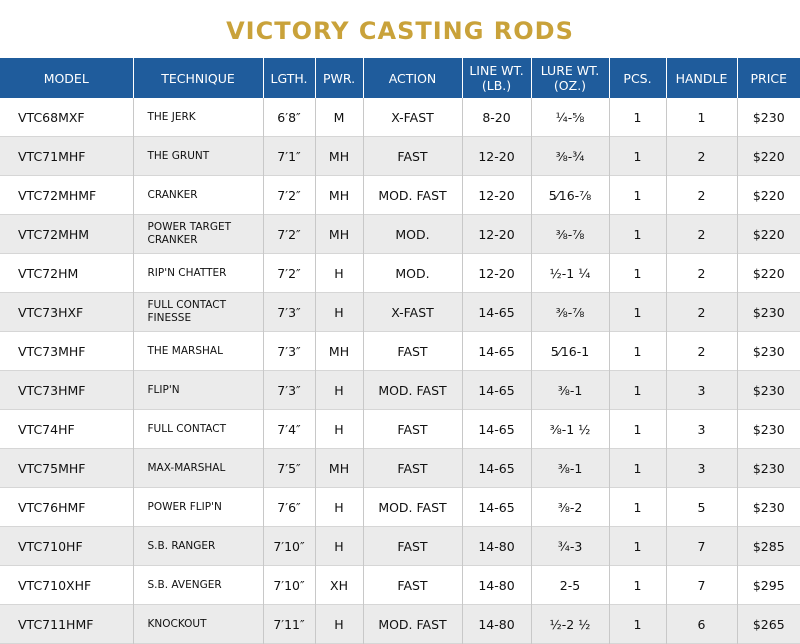  Describe the element at coordinates (768, 546) in the screenshot. I see `table-cell: $285` at that location.